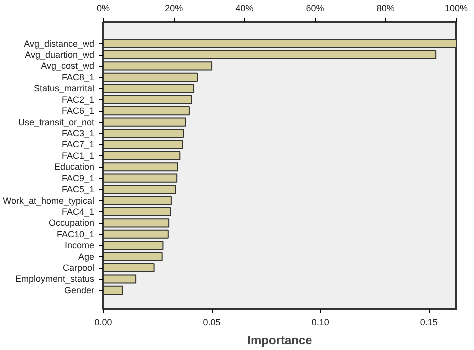 Image resolution: width=474 pixels, height=350 pixels. Describe the element at coordinates (78, 178) in the screenshot. I see `y-tick-label: FAC9_1` at that location.